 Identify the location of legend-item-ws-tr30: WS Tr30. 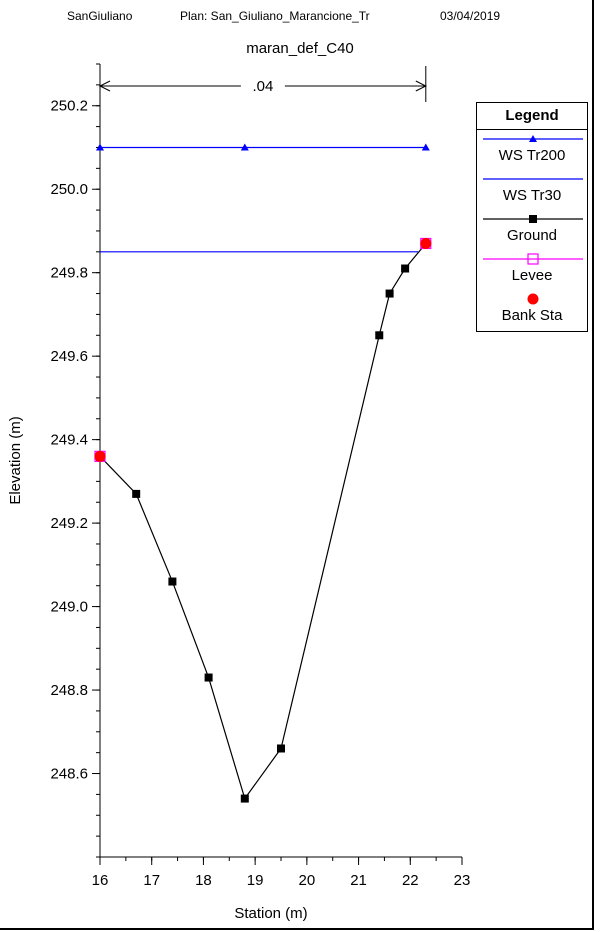
(532, 190).